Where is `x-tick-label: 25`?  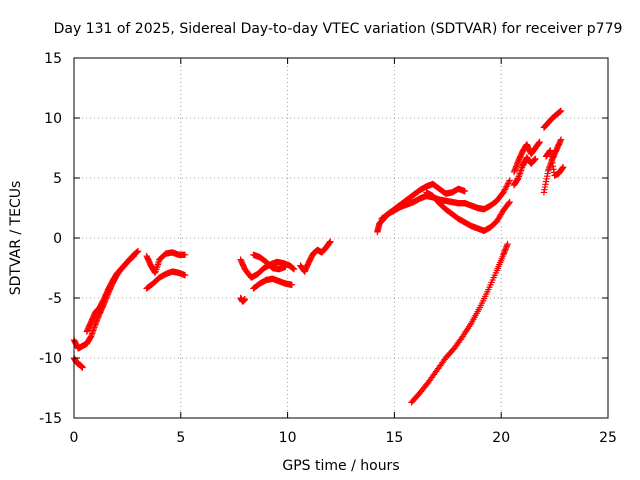 x-tick-label: 25 is located at coordinates (608, 438).